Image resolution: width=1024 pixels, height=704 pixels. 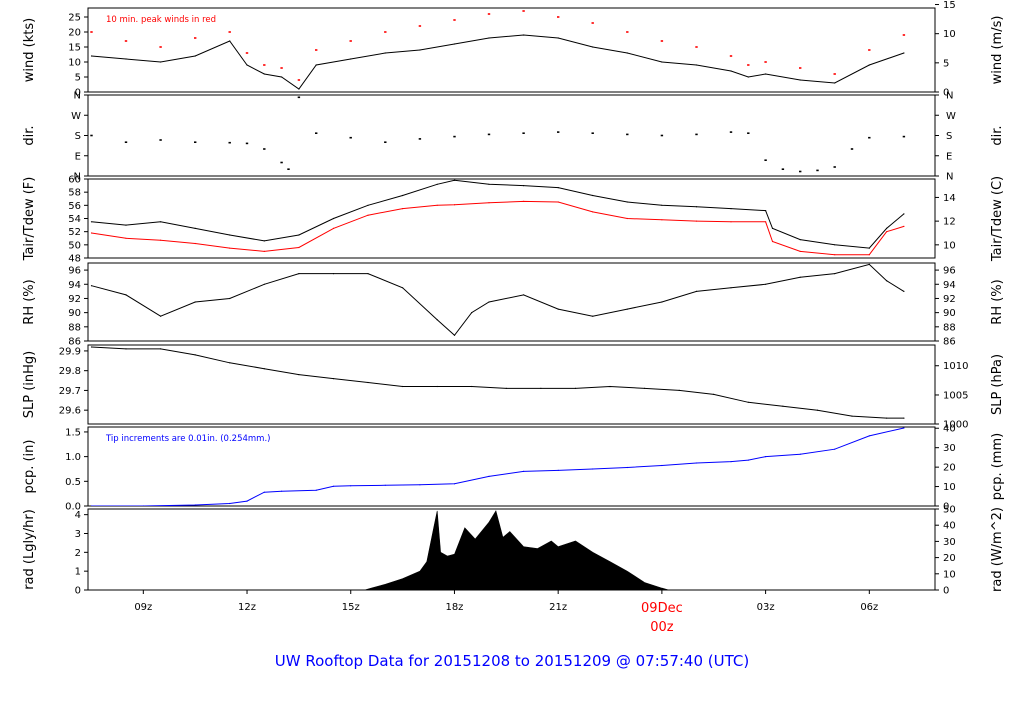 I want to click on ytick-label: 48, so click(x=74, y=259).